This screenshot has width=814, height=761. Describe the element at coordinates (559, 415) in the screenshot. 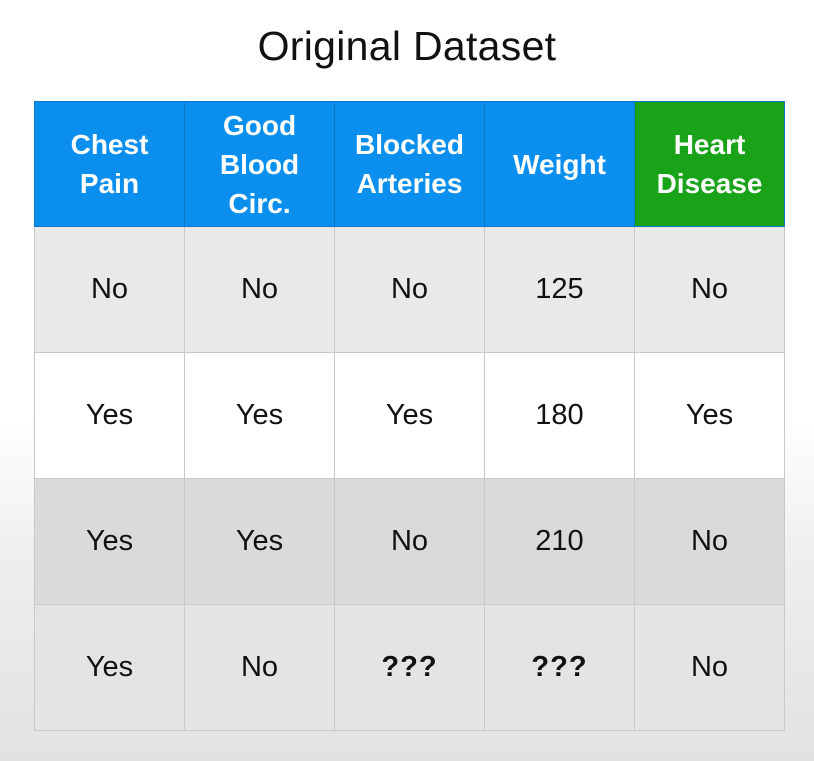

I see `cell-weight: 180` at that location.